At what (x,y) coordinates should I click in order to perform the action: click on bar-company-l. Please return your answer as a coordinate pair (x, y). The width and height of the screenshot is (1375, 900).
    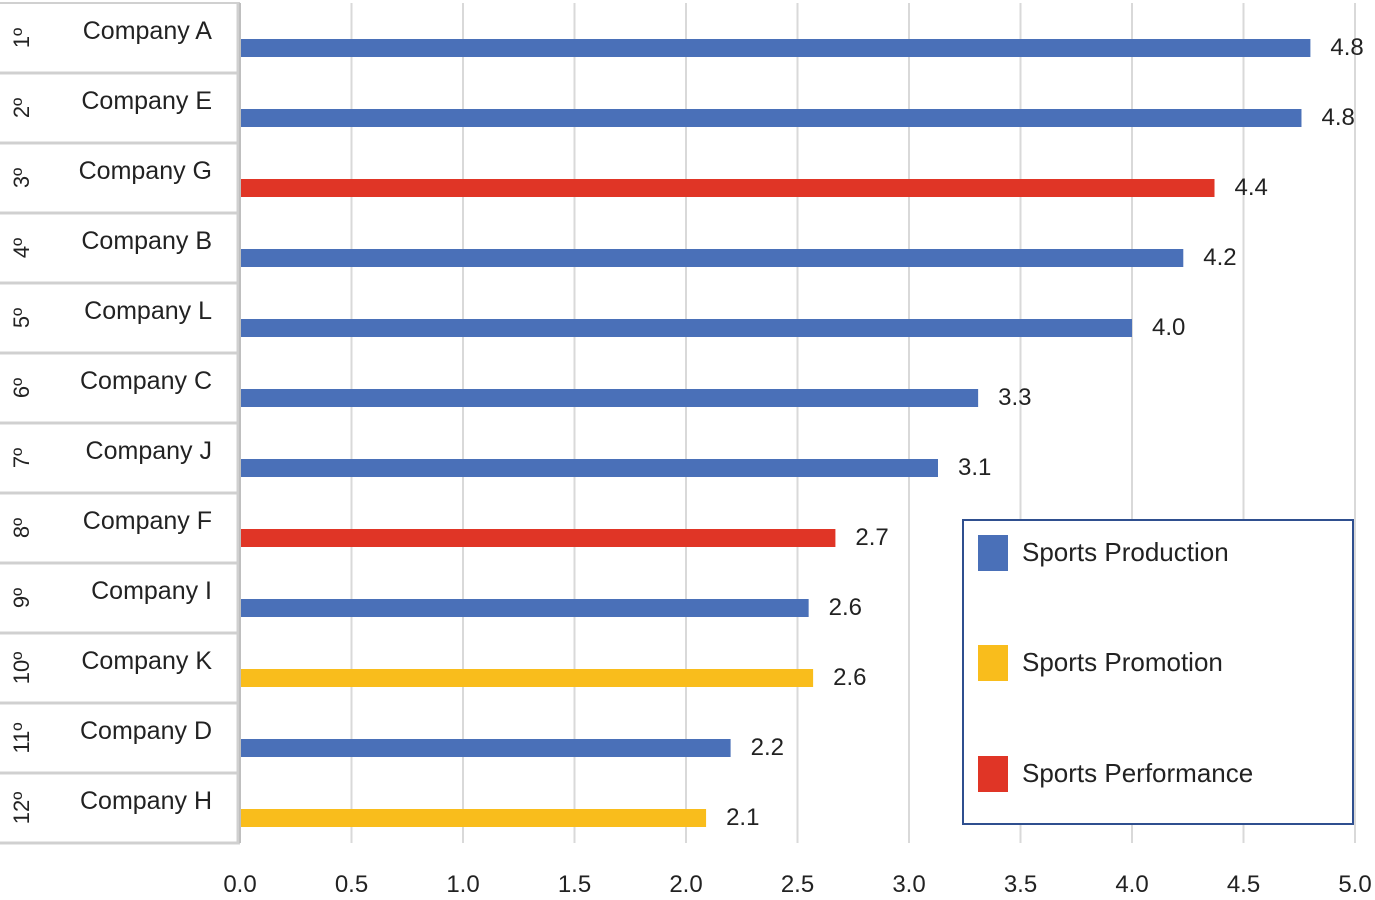
    Looking at the image, I should click on (686, 328).